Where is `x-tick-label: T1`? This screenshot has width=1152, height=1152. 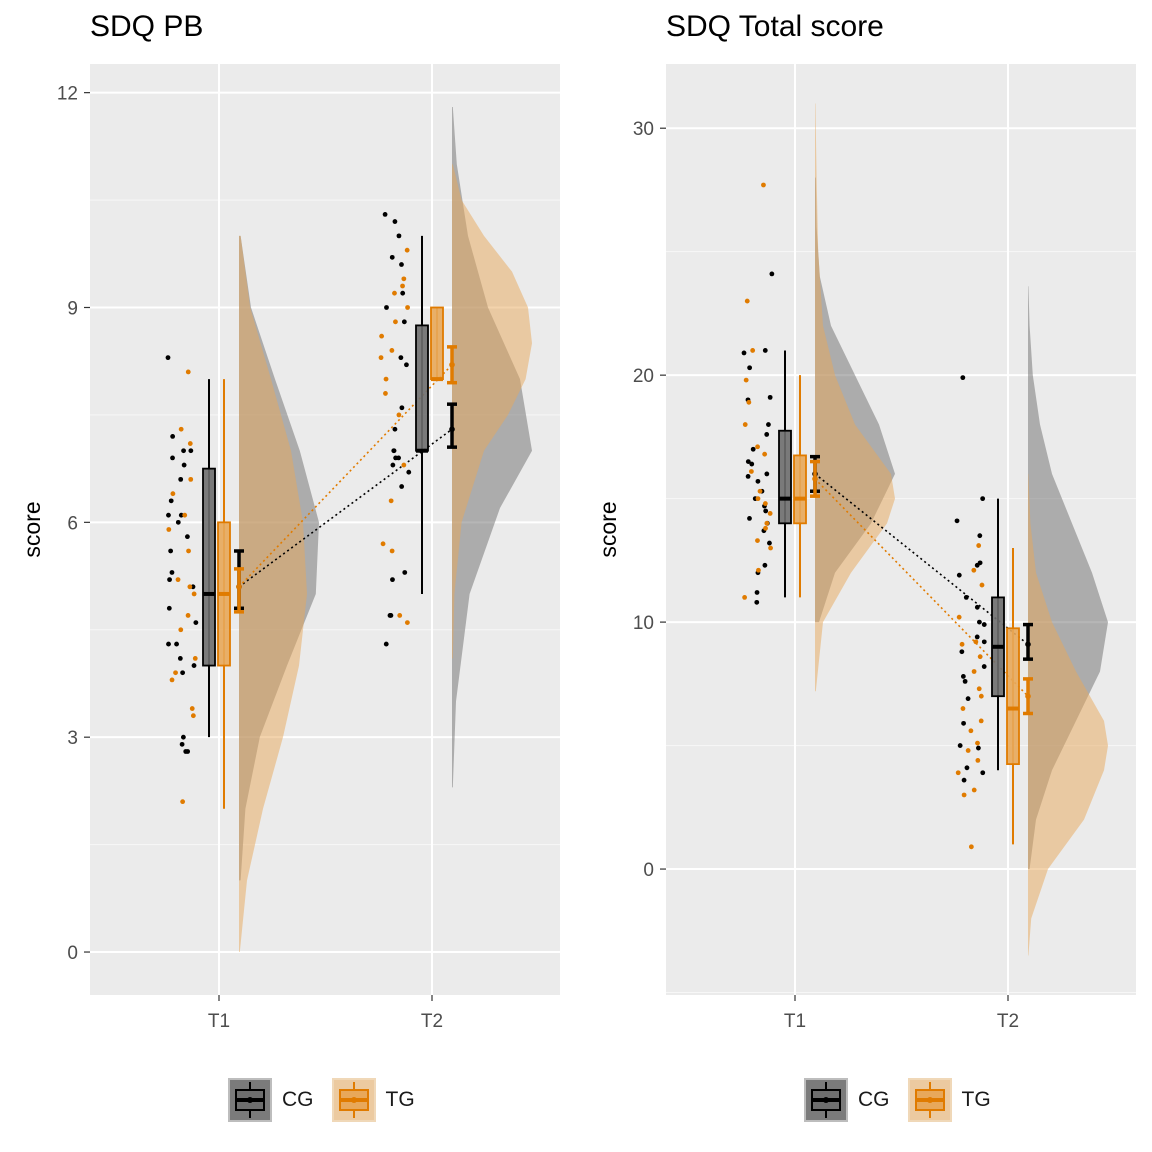
x-tick-label: T1 is located at coordinates (219, 1021).